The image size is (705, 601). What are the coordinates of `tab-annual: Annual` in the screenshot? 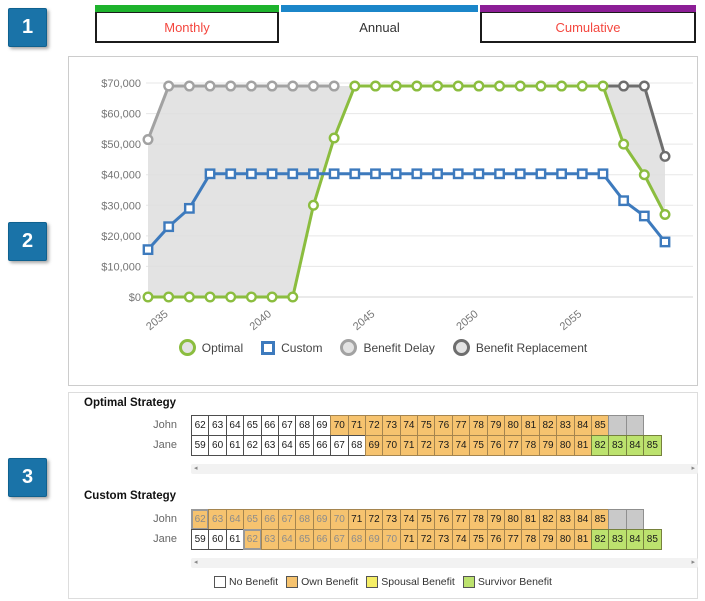 It's located at (379, 24).